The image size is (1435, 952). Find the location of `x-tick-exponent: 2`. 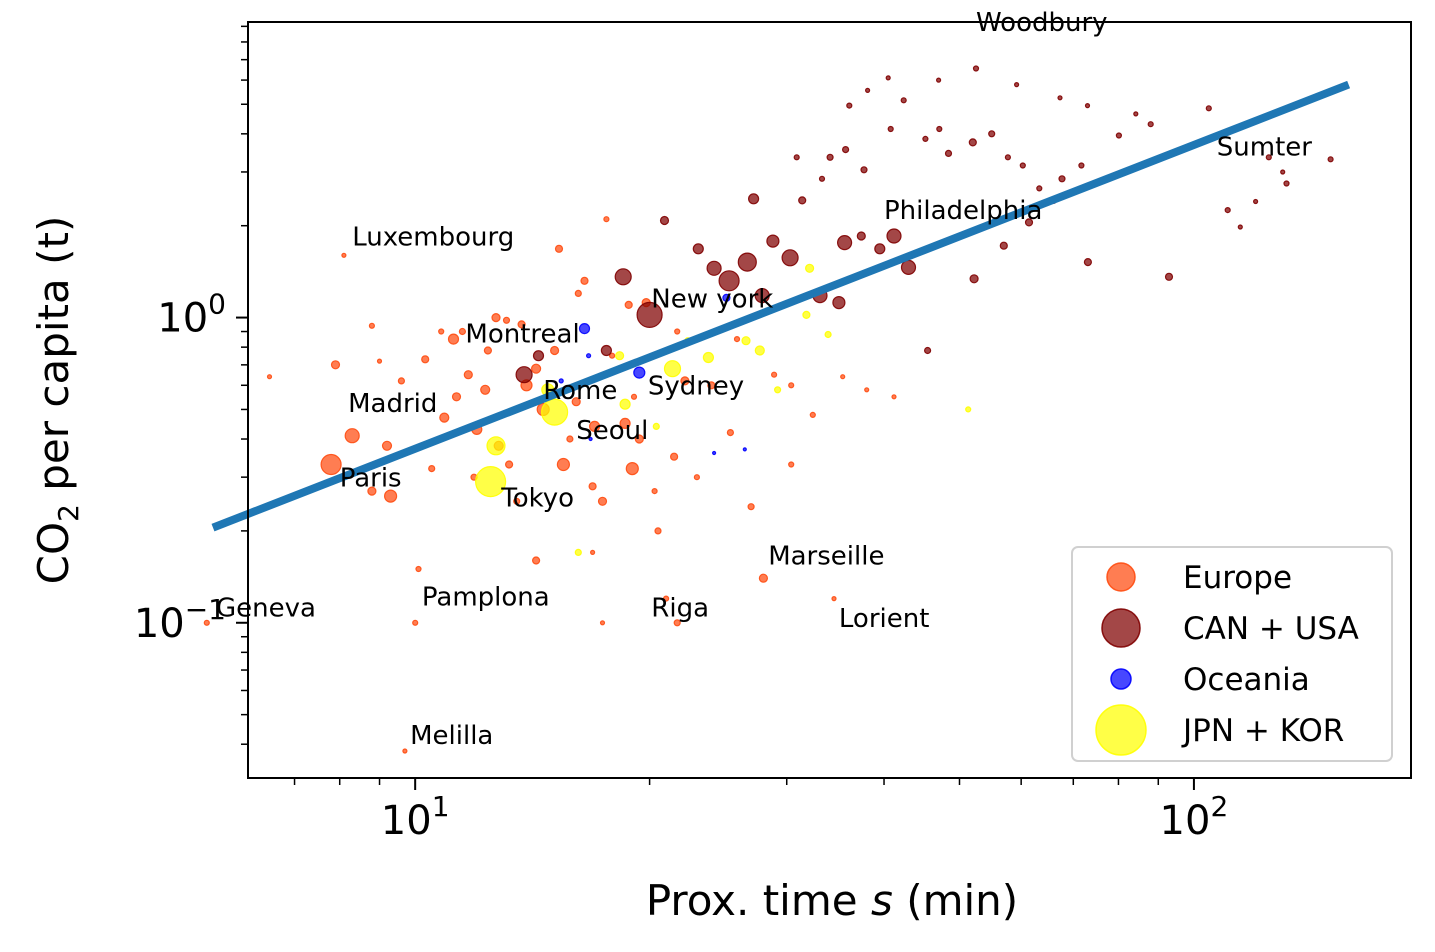

x-tick-exponent: 2 is located at coordinates (1219, 806).